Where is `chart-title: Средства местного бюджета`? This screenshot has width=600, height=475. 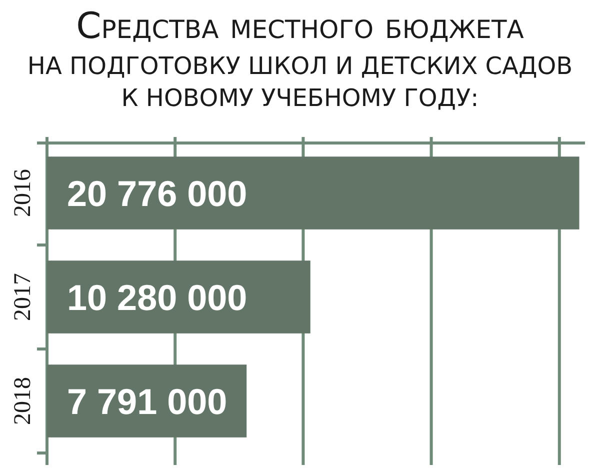
chart-title: Средства местного бюджета is located at coordinates (300, 26).